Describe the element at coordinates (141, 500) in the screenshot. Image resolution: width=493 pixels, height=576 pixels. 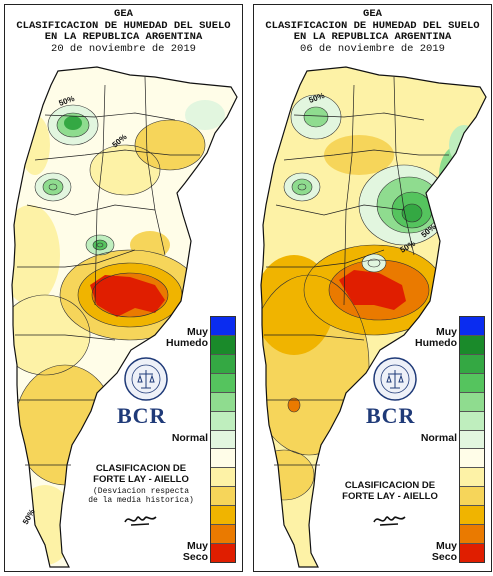
I see `note-line: de la media historica)` at that location.